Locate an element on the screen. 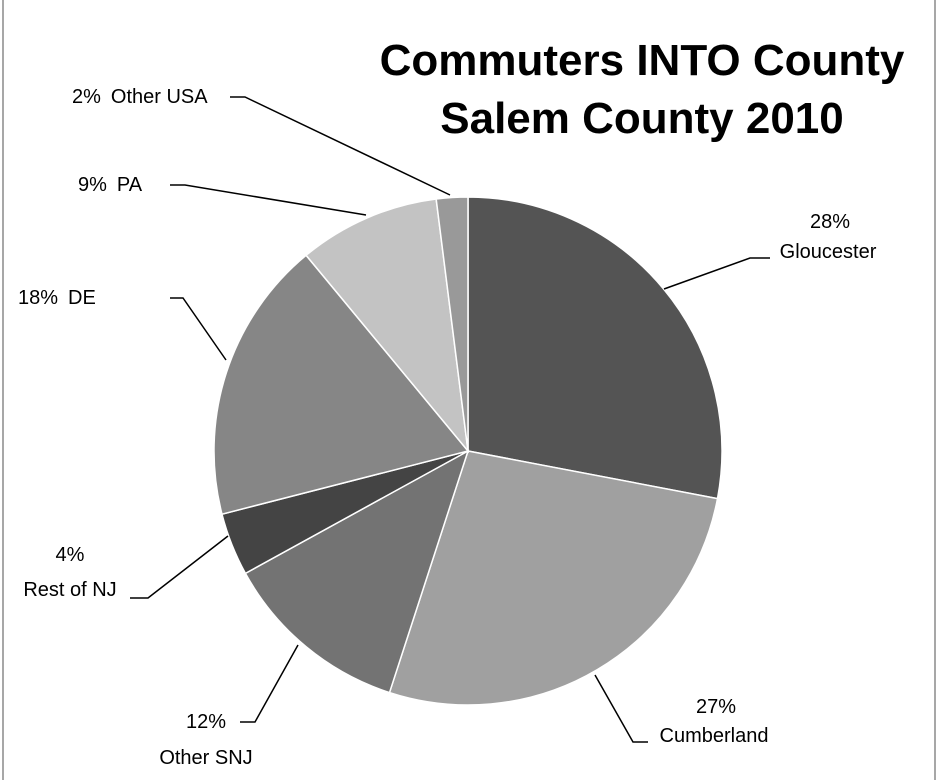 This screenshot has height=780, width=938. pie-slice-de is located at coordinates (341, 385).